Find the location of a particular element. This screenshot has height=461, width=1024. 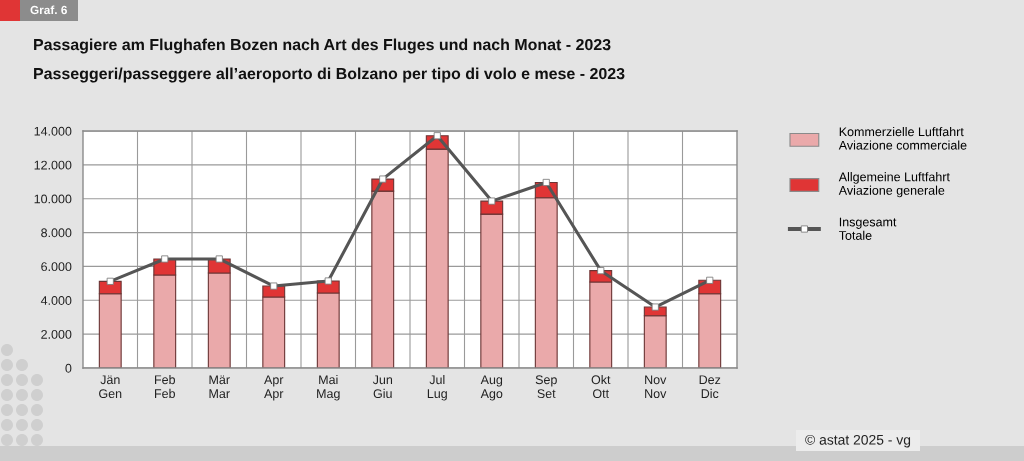

x-tick-label: Jul Lug is located at coordinates (437, 387).